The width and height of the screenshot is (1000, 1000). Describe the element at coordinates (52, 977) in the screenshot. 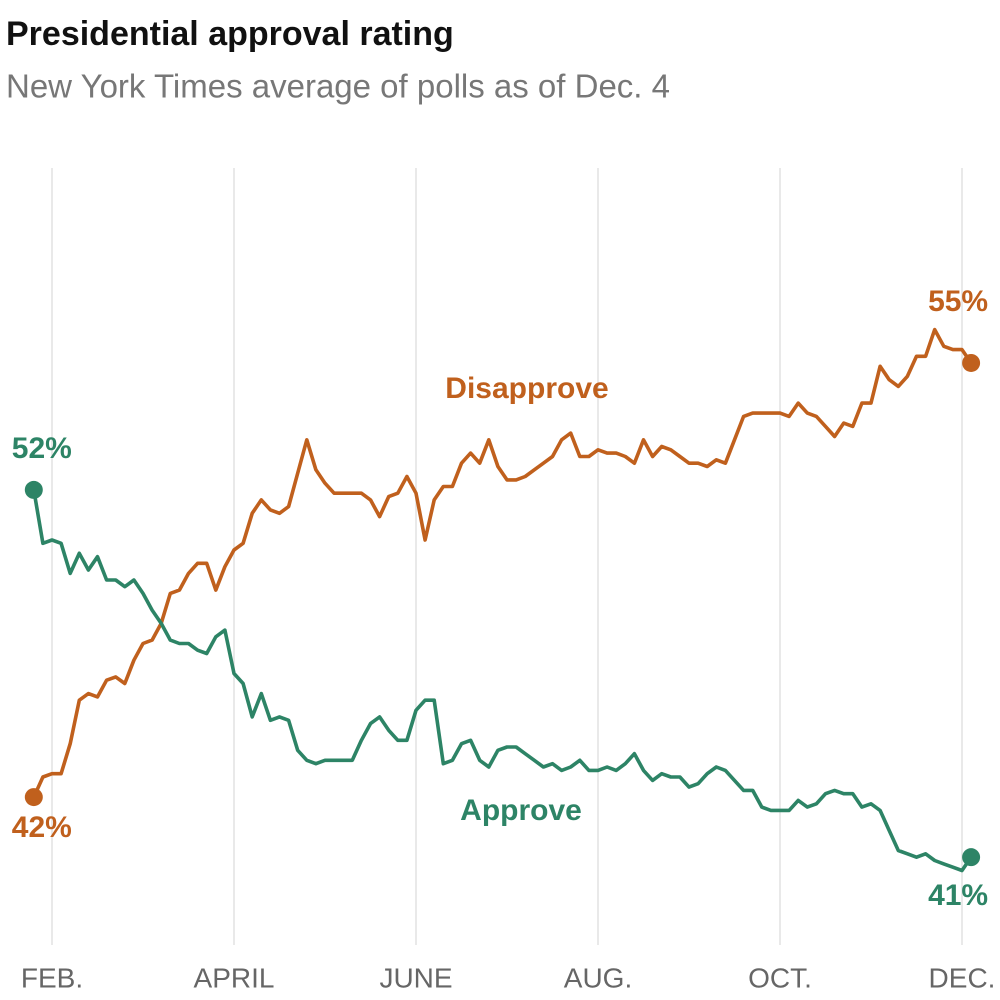

I see `x-tick-label: FEB.` at that location.